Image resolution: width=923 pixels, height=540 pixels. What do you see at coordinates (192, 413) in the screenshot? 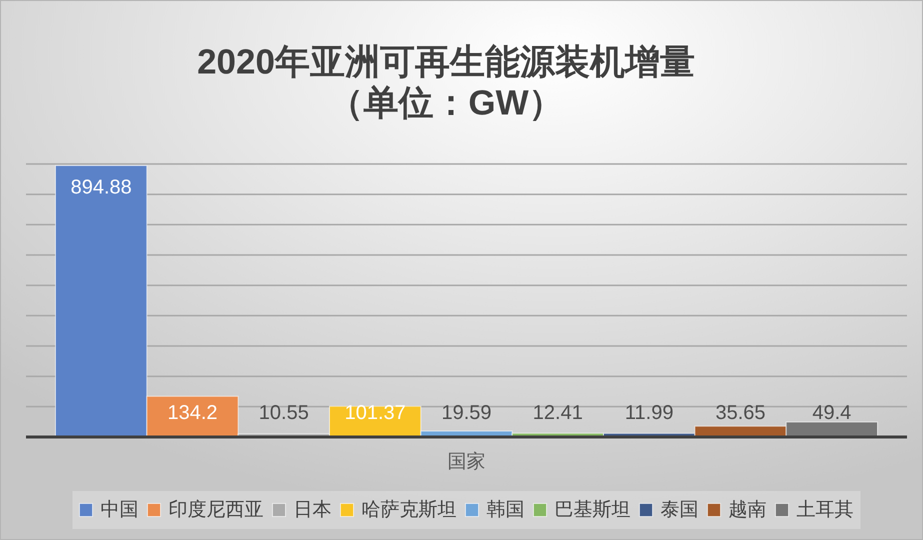
I see `data-label: 134.2` at bounding box center [192, 413].